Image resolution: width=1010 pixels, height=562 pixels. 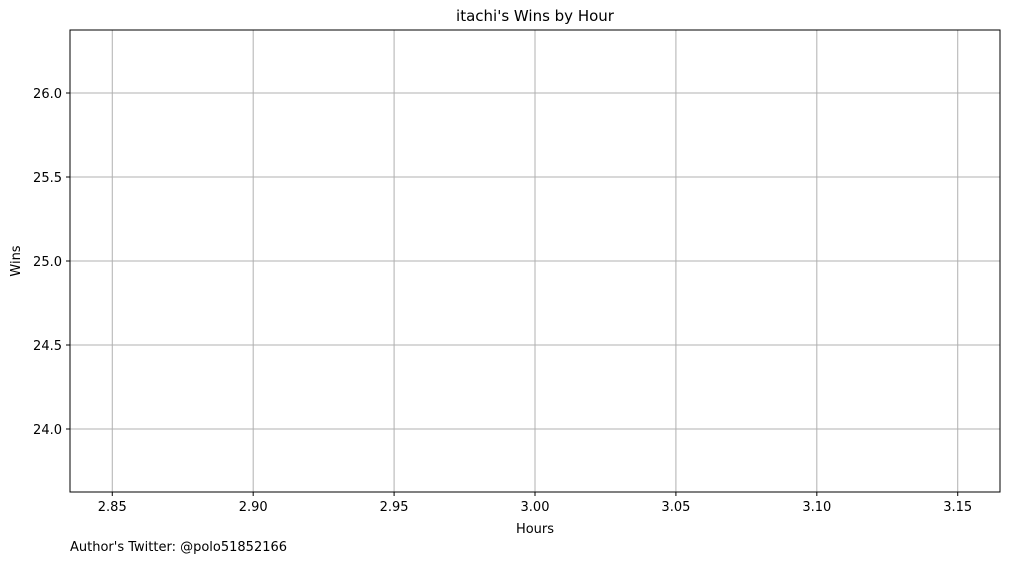 What do you see at coordinates (816, 507) in the screenshot?
I see `x-tick-label: 3.10` at bounding box center [816, 507].